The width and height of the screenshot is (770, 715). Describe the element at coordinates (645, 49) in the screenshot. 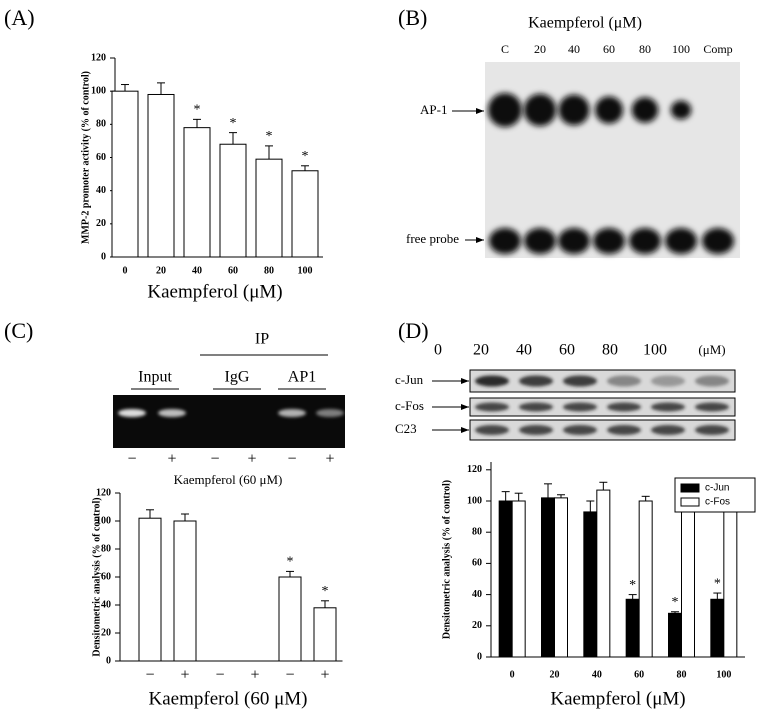

I see `lane-label: 80` at that location.